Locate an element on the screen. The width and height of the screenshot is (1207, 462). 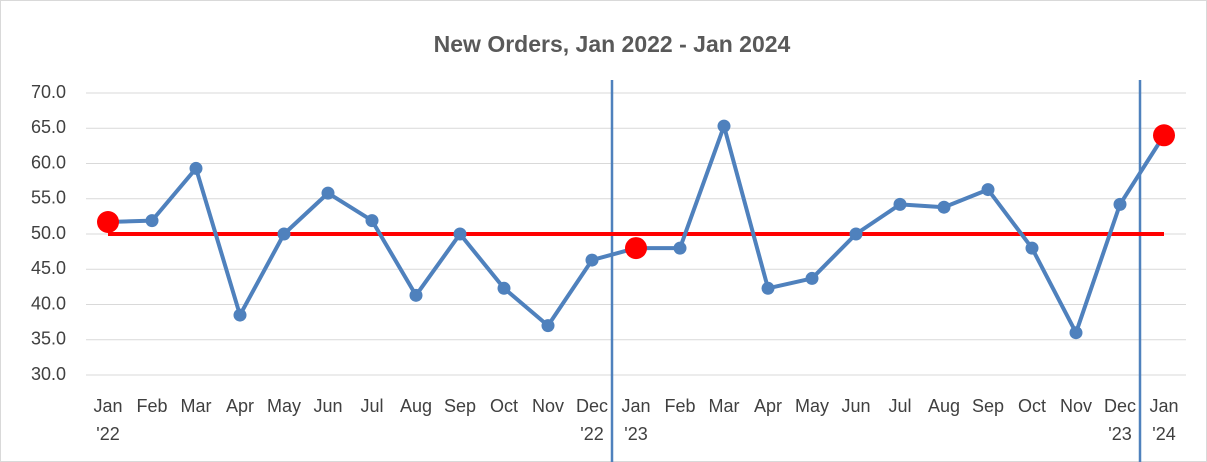
x-tick-label: Jan '23 is located at coordinates (635, 420).